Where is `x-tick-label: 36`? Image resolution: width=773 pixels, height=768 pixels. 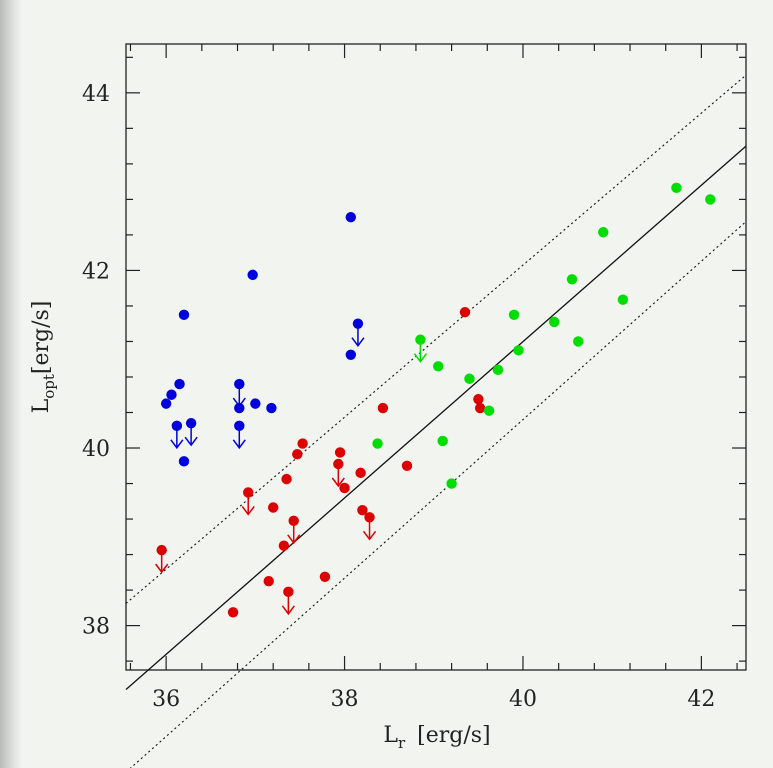
x-tick-label: 36 is located at coordinates (166, 699).